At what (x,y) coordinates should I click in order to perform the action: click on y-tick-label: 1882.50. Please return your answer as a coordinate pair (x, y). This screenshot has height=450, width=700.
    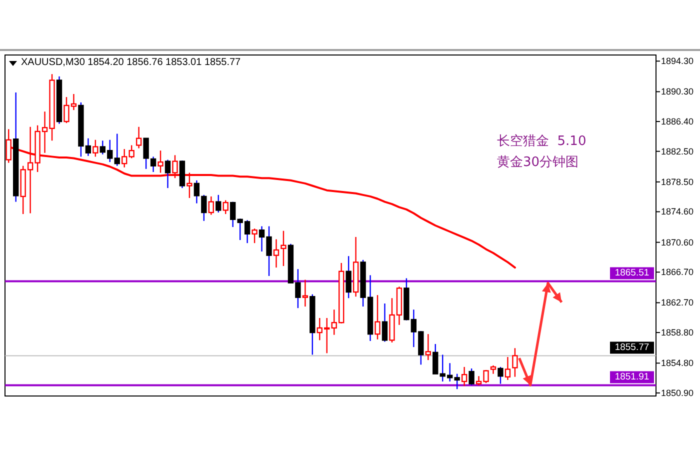
    Looking at the image, I should click on (677, 151).